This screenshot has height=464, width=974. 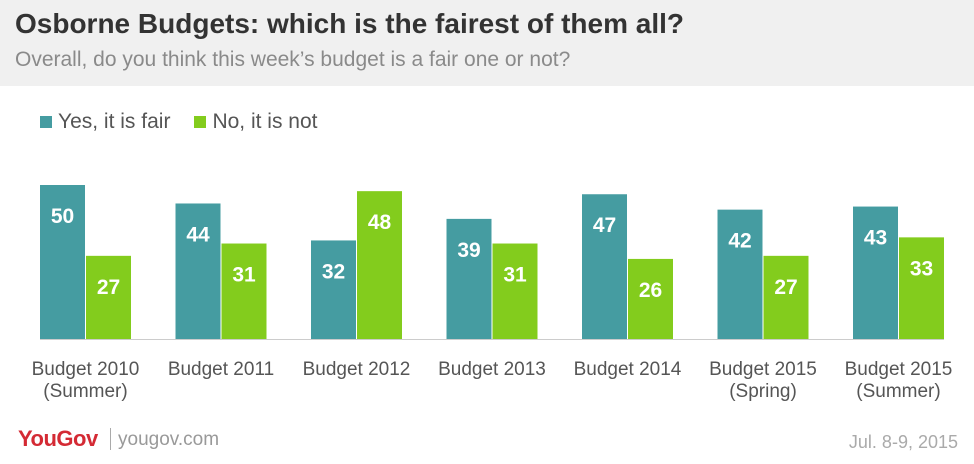 What do you see at coordinates (921, 268) in the screenshot?
I see `data-label-no-6: 33` at bounding box center [921, 268].